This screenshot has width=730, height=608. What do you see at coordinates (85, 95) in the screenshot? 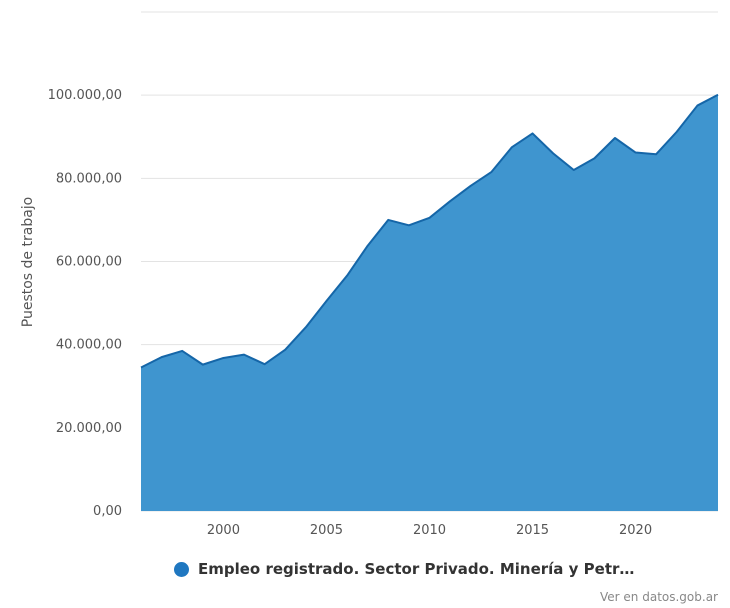
I see `y-tick-label: 100.000,00` at bounding box center [85, 95].